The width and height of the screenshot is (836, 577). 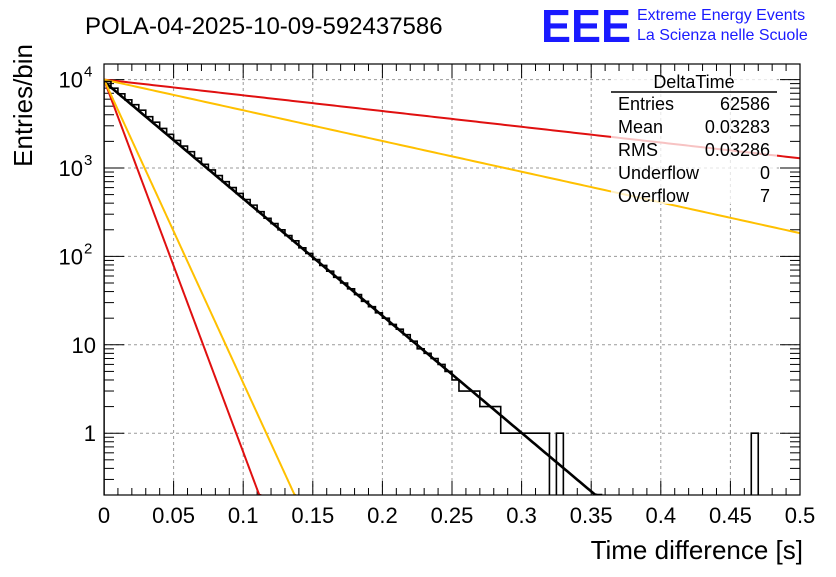 What do you see at coordinates (104, 515) in the screenshot?
I see `x-tick-label: 0` at bounding box center [104, 515].